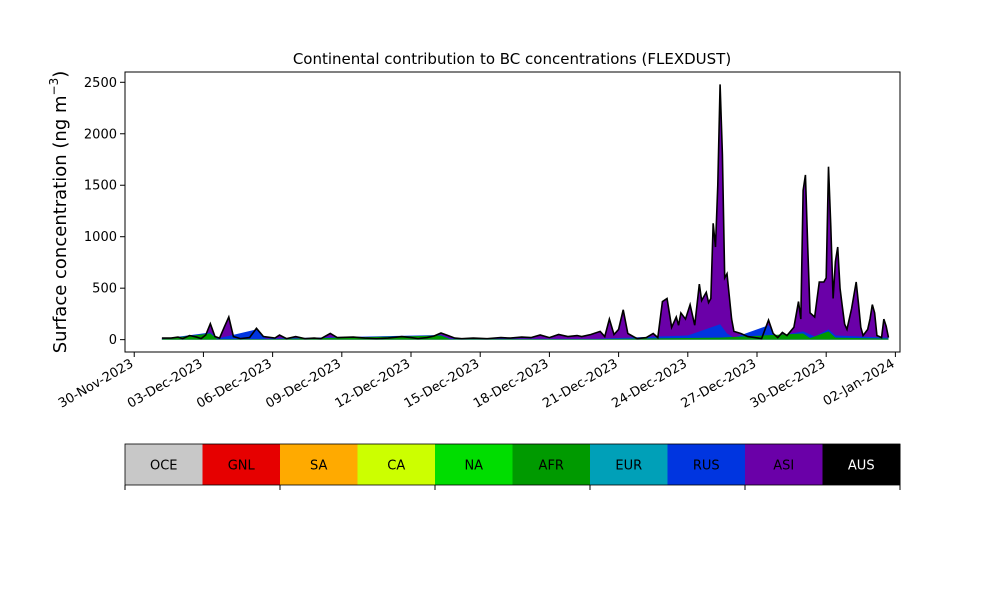  I want to click on legend-label-afr: AFR, so click(551, 466).